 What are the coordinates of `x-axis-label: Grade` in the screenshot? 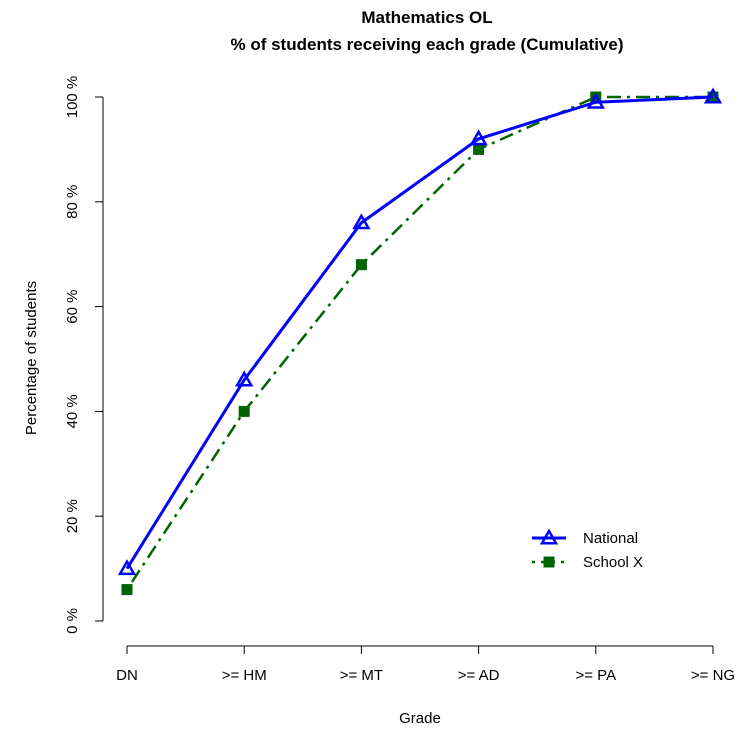 It's located at (420, 718).